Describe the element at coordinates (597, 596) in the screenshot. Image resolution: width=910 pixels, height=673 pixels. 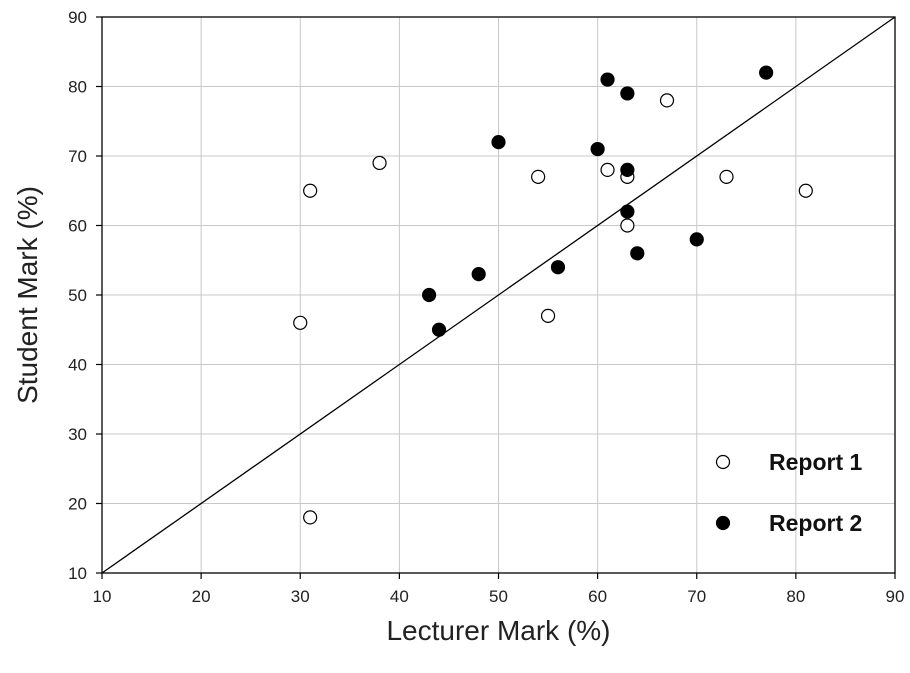
I see `x-tick-label: 60` at that location.